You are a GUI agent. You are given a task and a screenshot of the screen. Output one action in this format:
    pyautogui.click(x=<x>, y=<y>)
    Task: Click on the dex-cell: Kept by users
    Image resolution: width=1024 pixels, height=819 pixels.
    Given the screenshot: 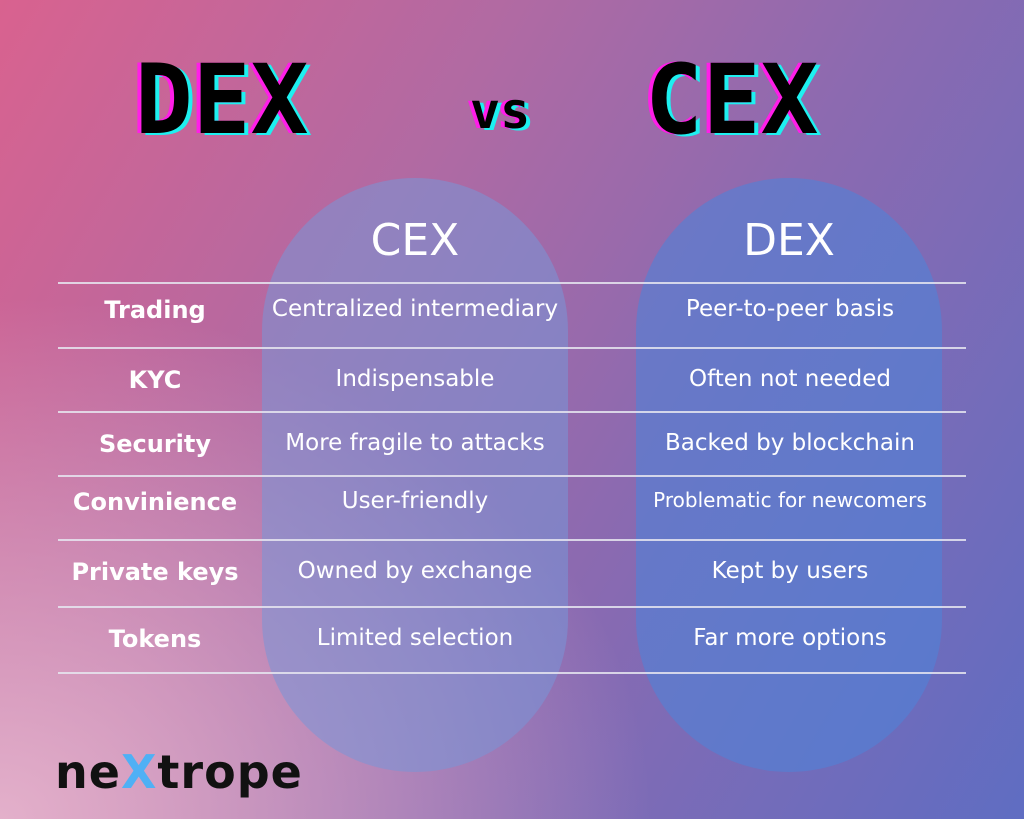 What is the action you would take?
    pyautogui.click(x=790, y=571)
    